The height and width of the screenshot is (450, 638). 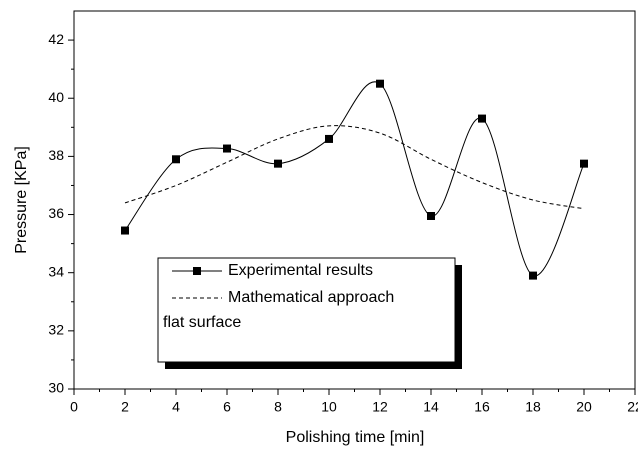 I want to click on legend-label: Mathematical approach, so click(x=311, y=297).